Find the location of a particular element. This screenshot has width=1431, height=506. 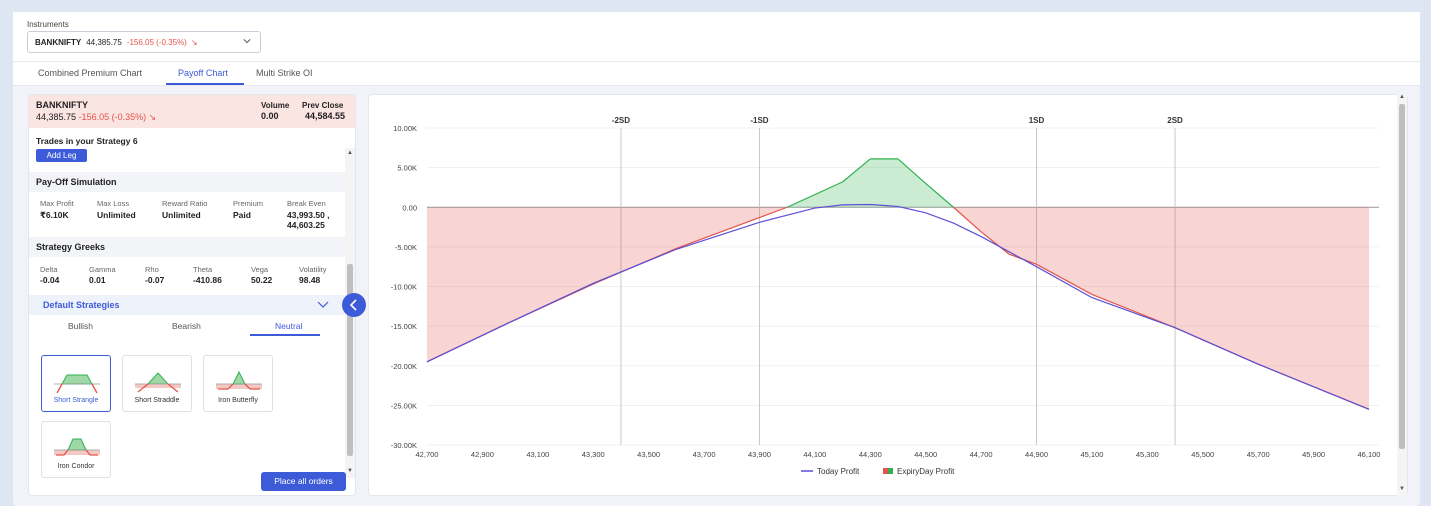

volume-value: 0.00 is located at coordinates (270, 116).